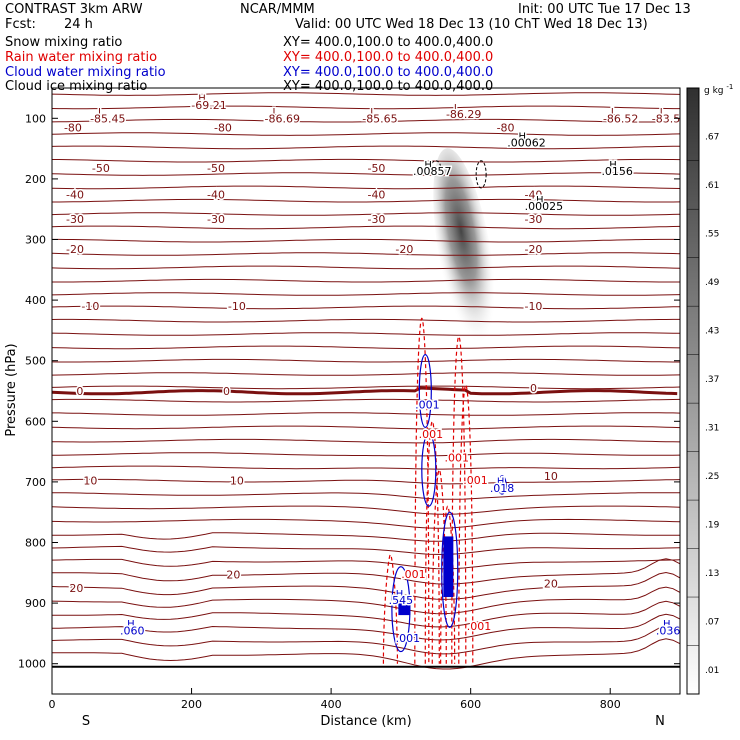  I want to click on snow-max-value-label: .00062, so click(526, 143).